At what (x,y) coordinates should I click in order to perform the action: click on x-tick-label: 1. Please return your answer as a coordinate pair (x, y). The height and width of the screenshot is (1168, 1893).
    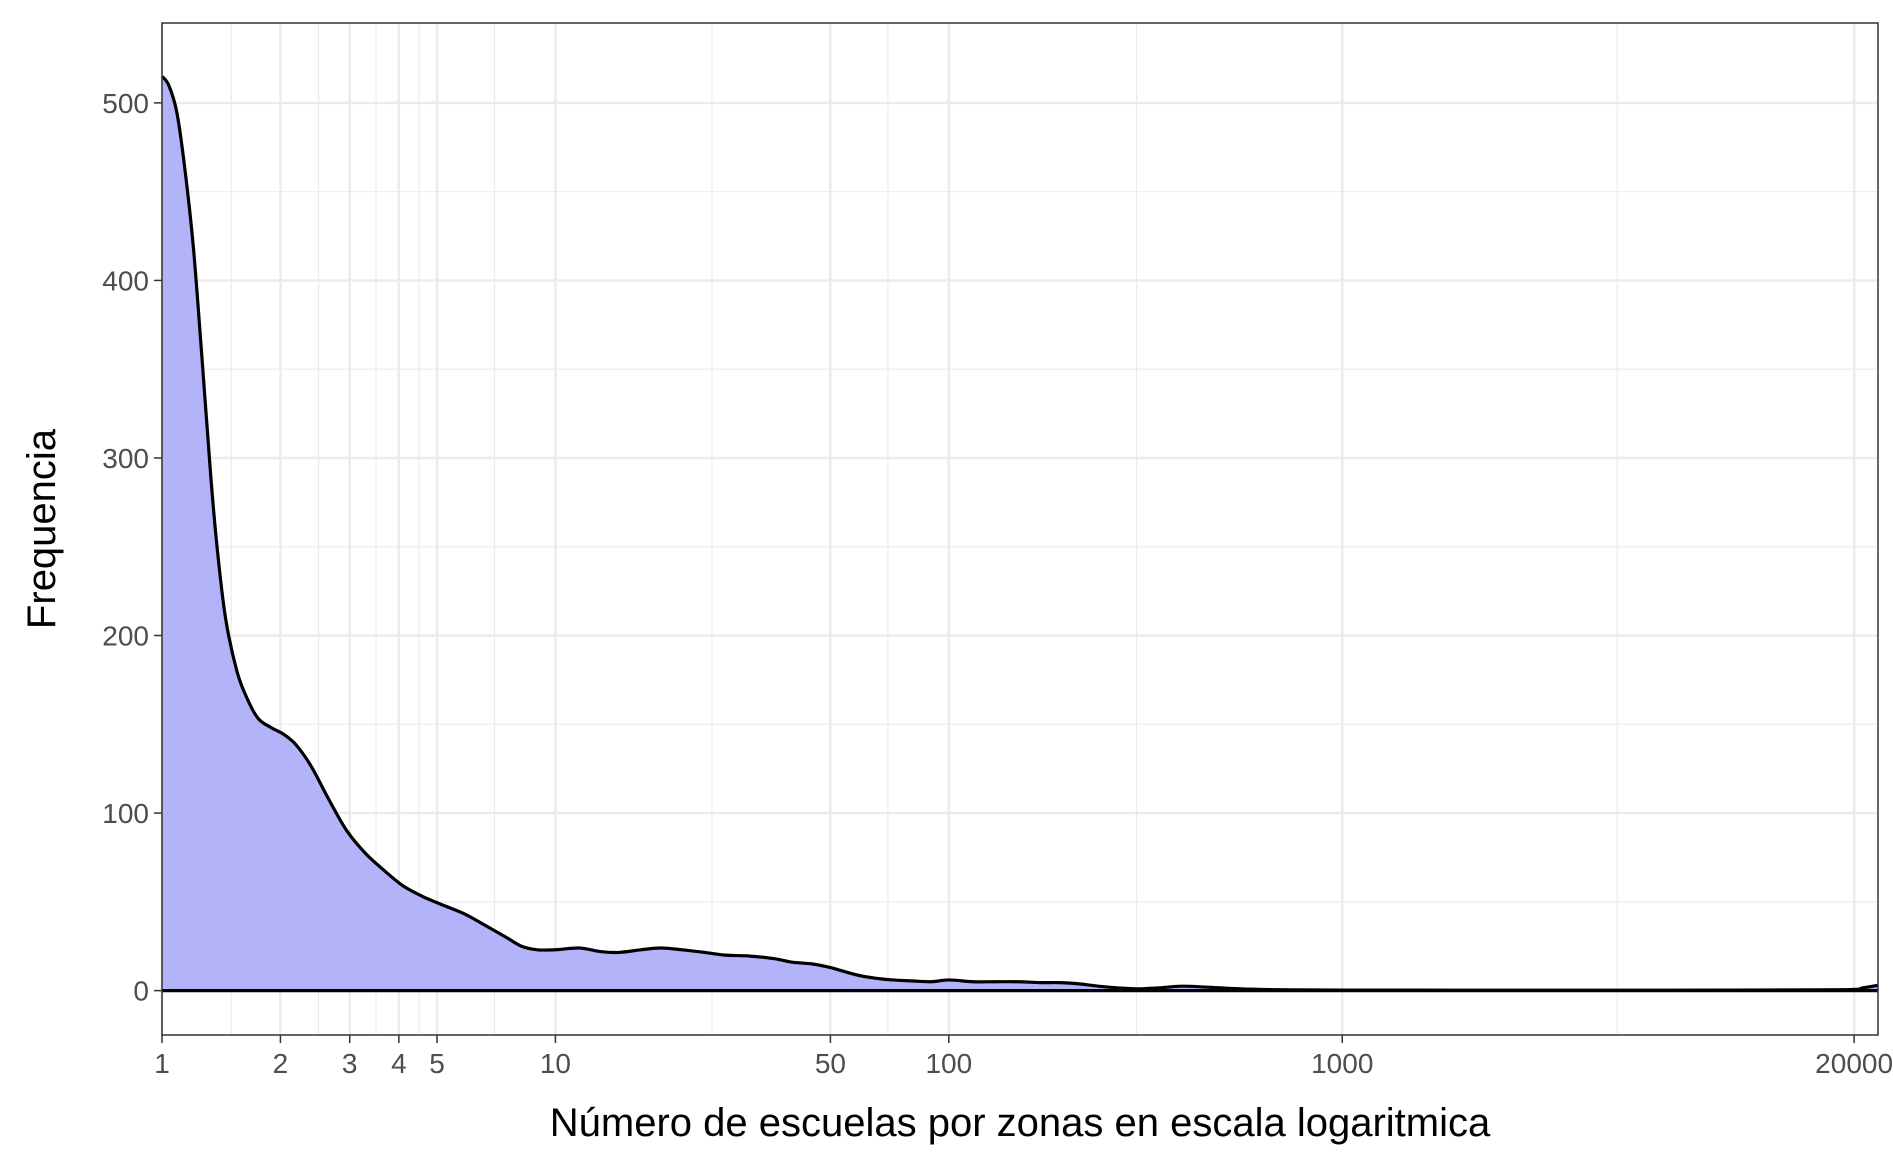
    Looking at the image, I should click on (162, 1063).